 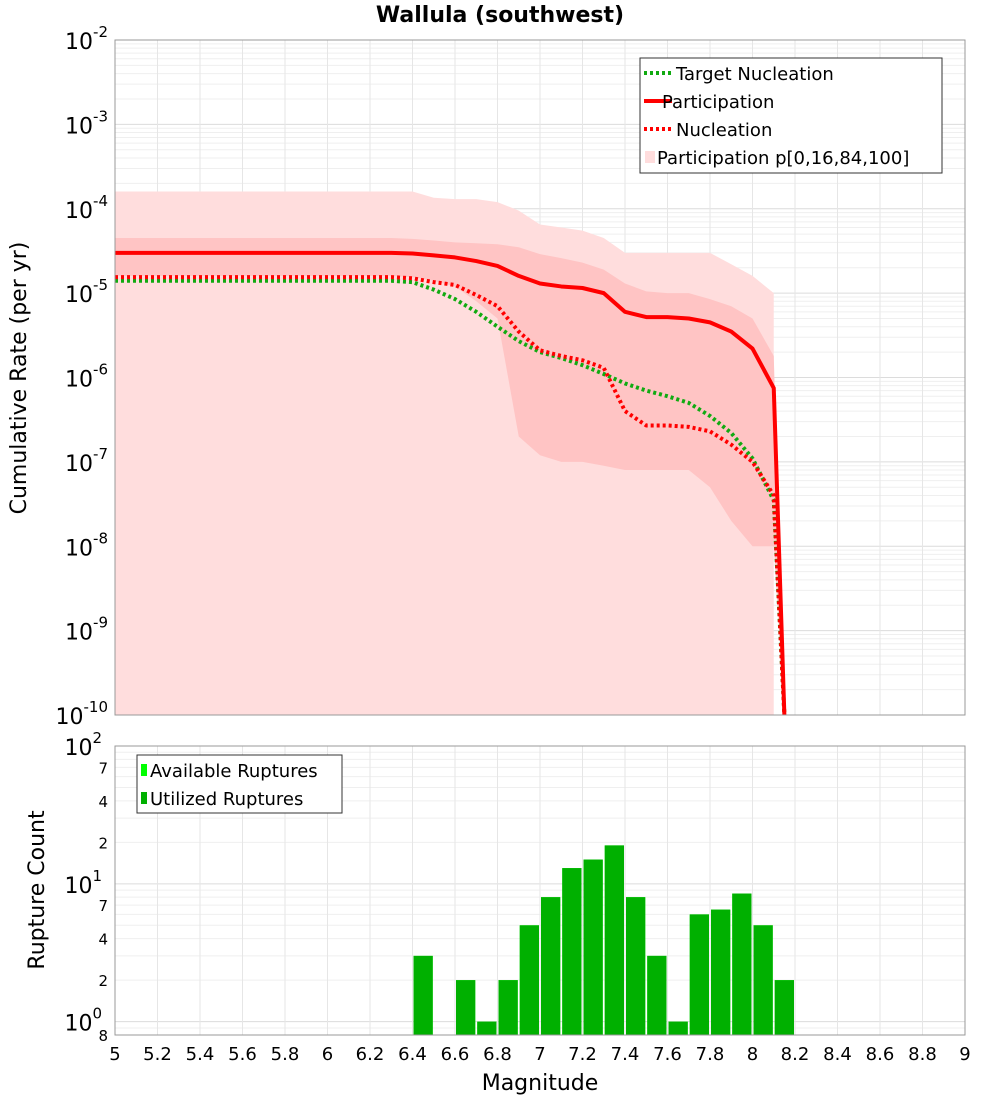 What do you see at coordinates (327, 1054) in the screenshot?
I see `x-tick-label: 6` at bounding box center [327, 1054].